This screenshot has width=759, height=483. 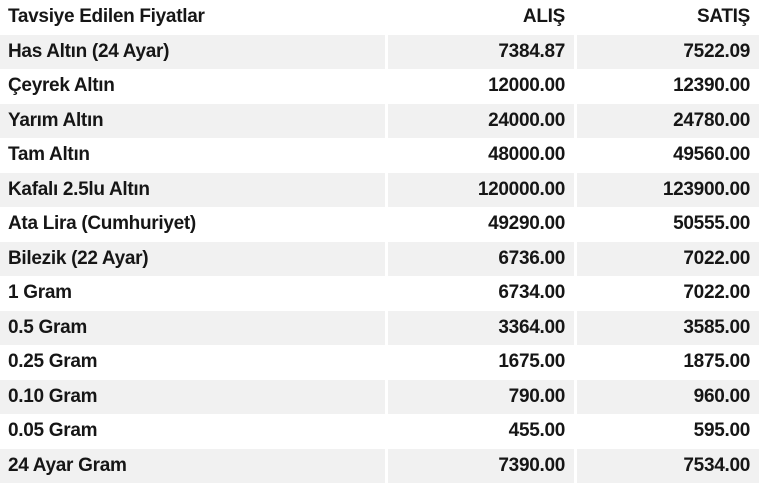 What do you see at coordinates (192, 189) in the screenshot?
I see `item-name-cell: Kafalı 2.5lu Altın` at bounding box center [192, 189].